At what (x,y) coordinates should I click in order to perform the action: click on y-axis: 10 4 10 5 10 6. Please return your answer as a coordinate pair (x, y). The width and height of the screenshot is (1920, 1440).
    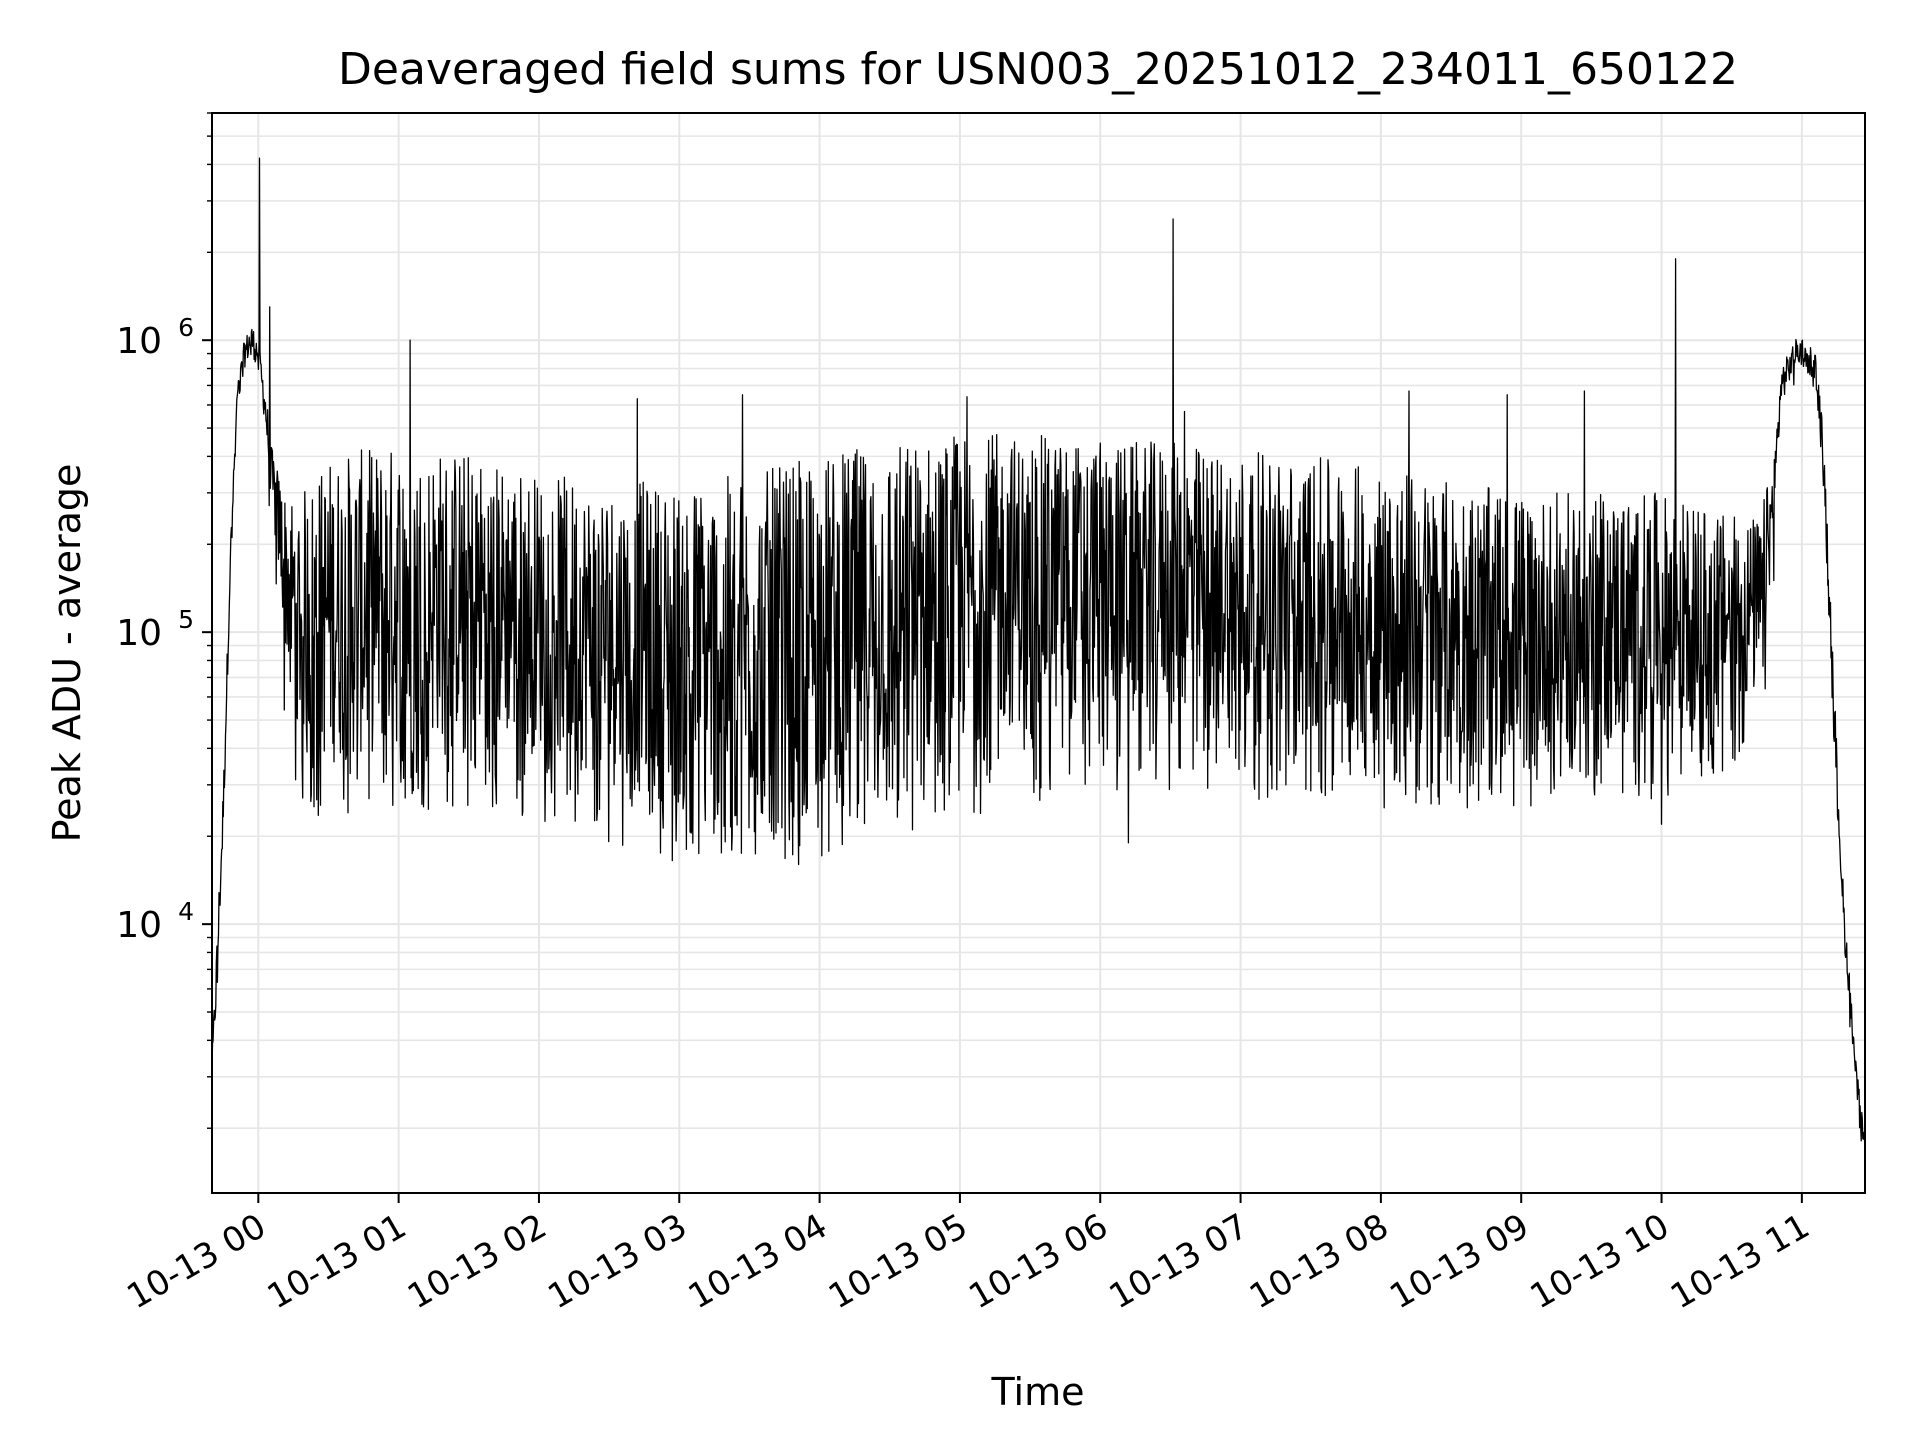
    Looking at the image, I should click on (164, 620).